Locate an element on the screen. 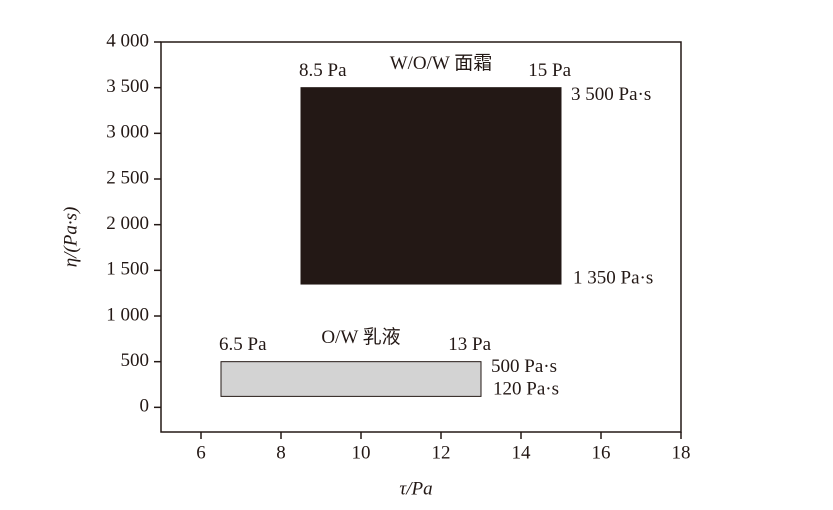 This screenshot has width=833, height=510. legend-label: O/W 乳液 is located at coordinates (360, 337).